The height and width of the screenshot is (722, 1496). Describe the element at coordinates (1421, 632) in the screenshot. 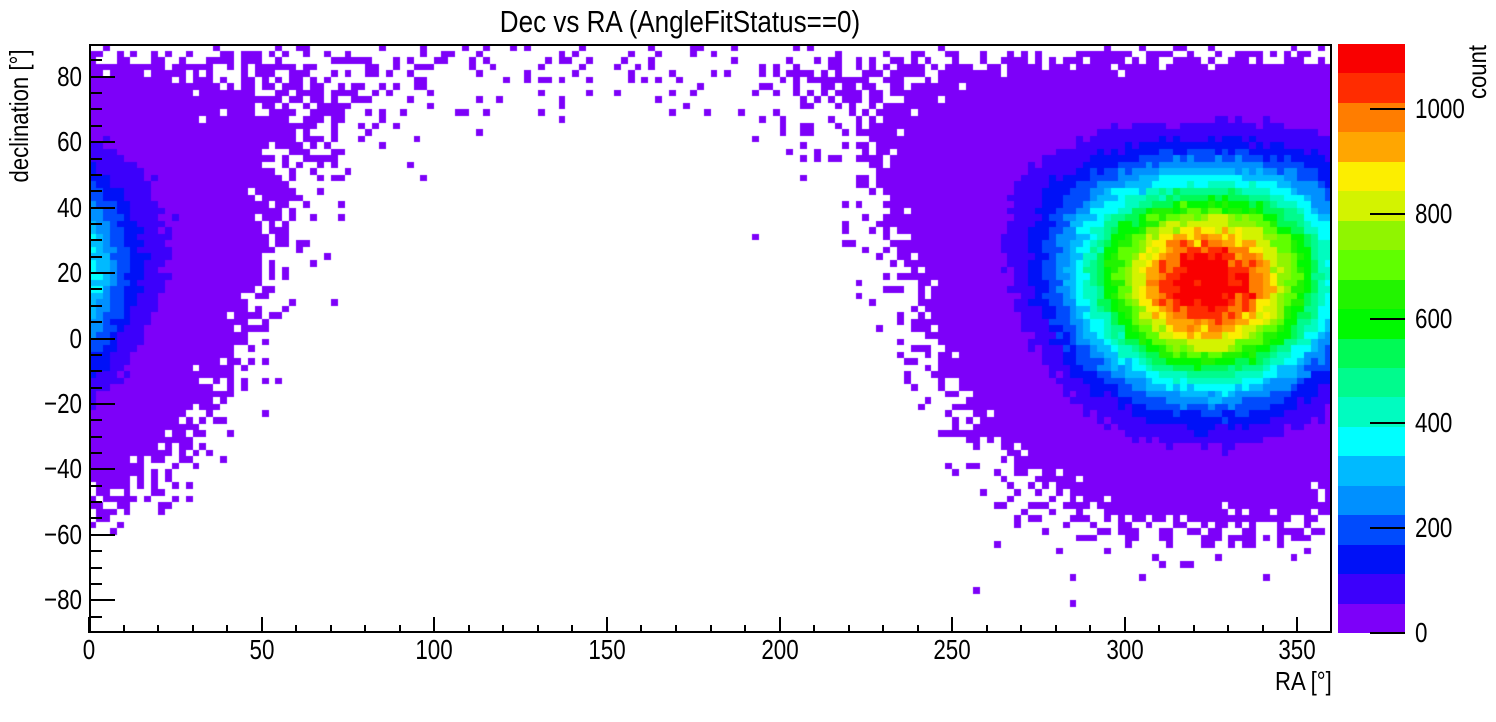

I see `colorbar-tick-label: 0` at that location.